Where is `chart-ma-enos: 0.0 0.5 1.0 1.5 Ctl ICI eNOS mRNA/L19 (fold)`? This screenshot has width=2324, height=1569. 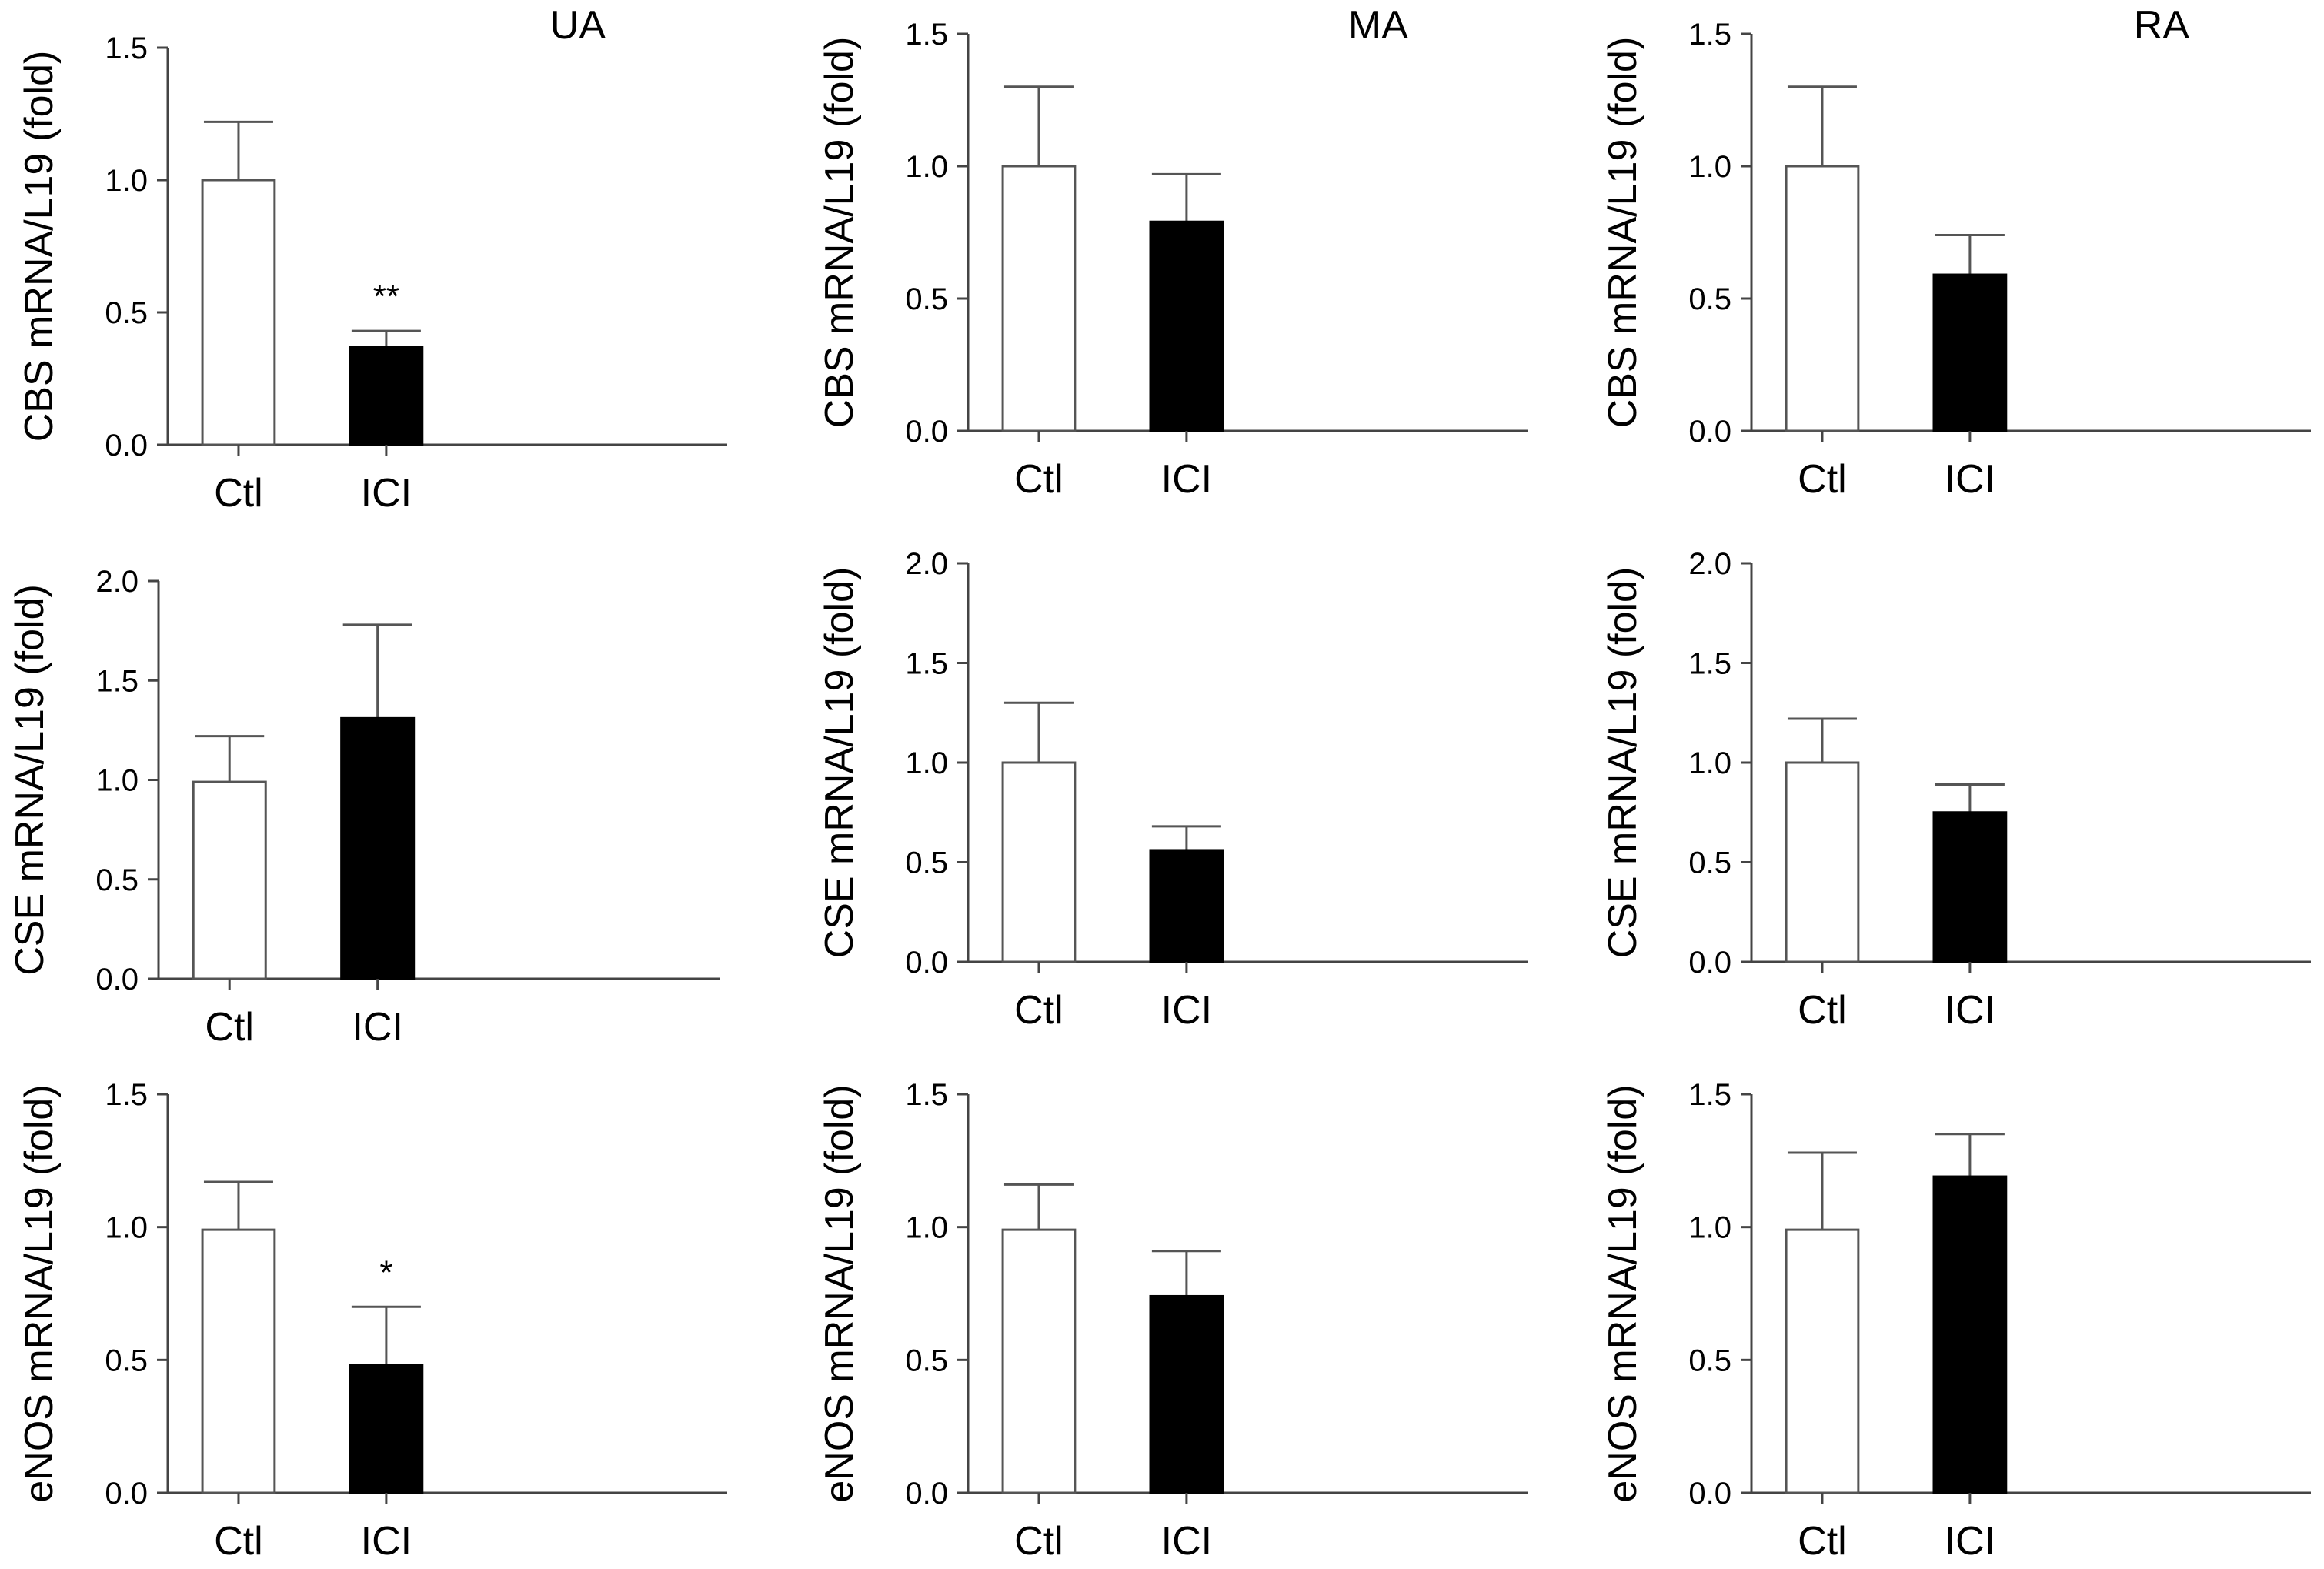
chart-ma-enos: 0.0 0.5 1.0 1.5 Ctl ICI eNOS mRNA/L19 (fold) is located at coordinates (1172, 1321).